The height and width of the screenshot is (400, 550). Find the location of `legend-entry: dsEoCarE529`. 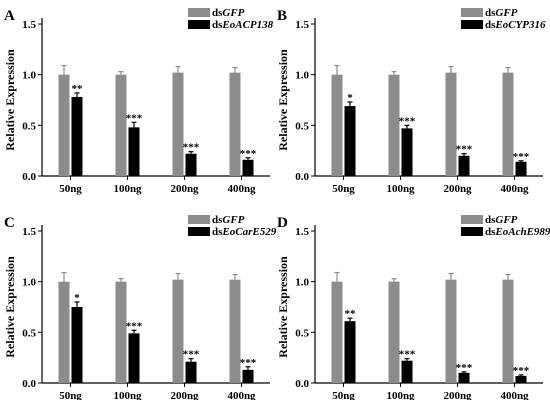

legend-entry: dsEoCarE529 is located at coordinates (244, 232).